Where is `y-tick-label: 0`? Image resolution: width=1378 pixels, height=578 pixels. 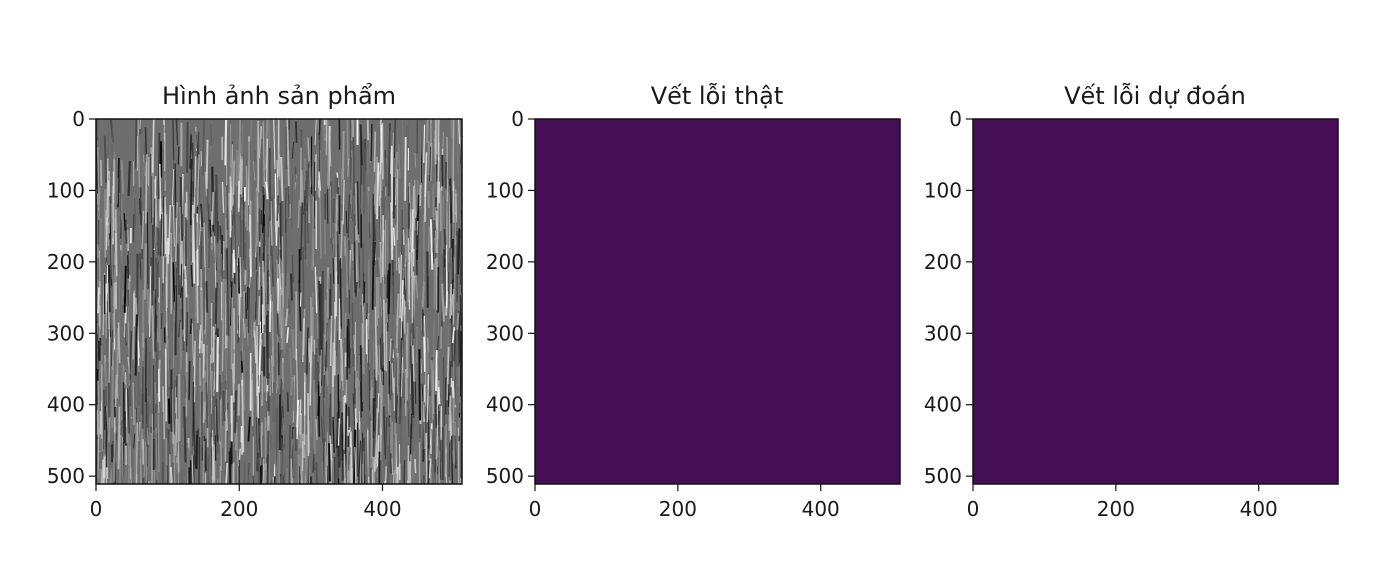 y-tick-label: 0 is located at coordinates (78, 119).